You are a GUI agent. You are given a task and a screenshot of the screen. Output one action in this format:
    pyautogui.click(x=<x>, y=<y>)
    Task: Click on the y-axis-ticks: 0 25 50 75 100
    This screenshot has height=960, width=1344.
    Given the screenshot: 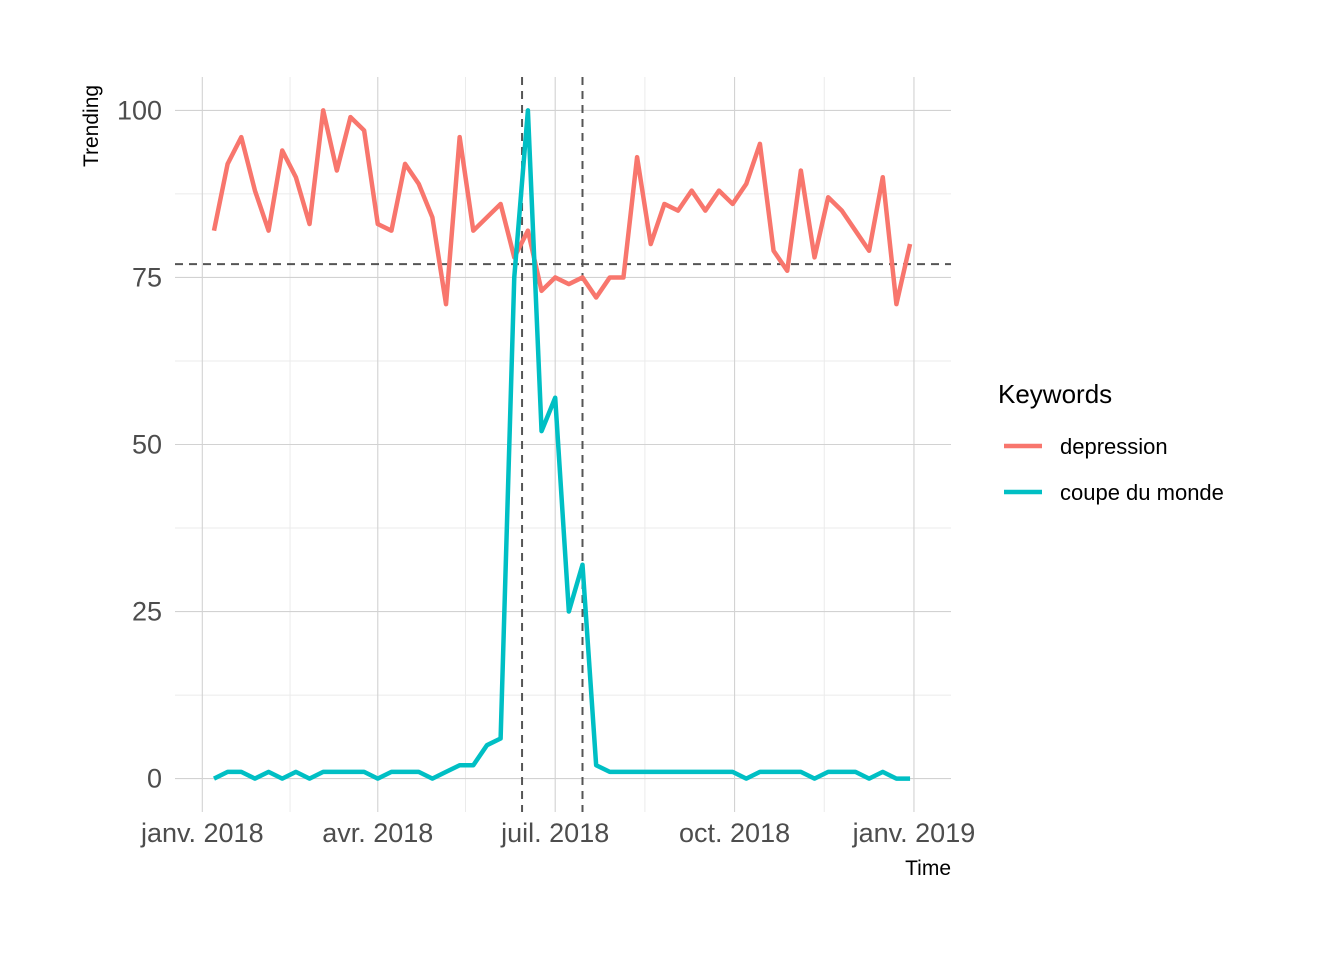 What is the action you would take?
    pyautogui.click(x=139, y=444)
    